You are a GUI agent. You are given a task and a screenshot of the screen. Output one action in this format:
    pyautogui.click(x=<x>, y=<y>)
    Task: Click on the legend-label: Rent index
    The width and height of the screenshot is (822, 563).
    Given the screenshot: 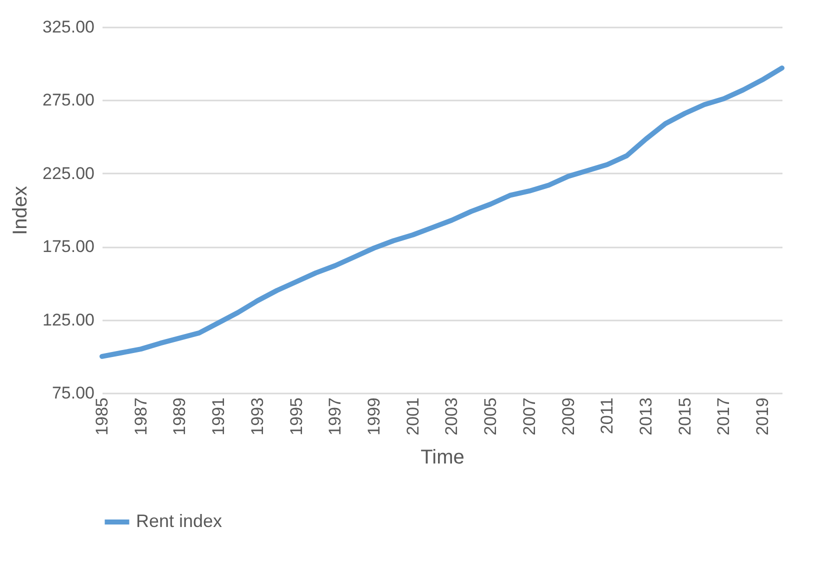 What is the action you would take?
    pyautogui.click(x=179, y=521)
    